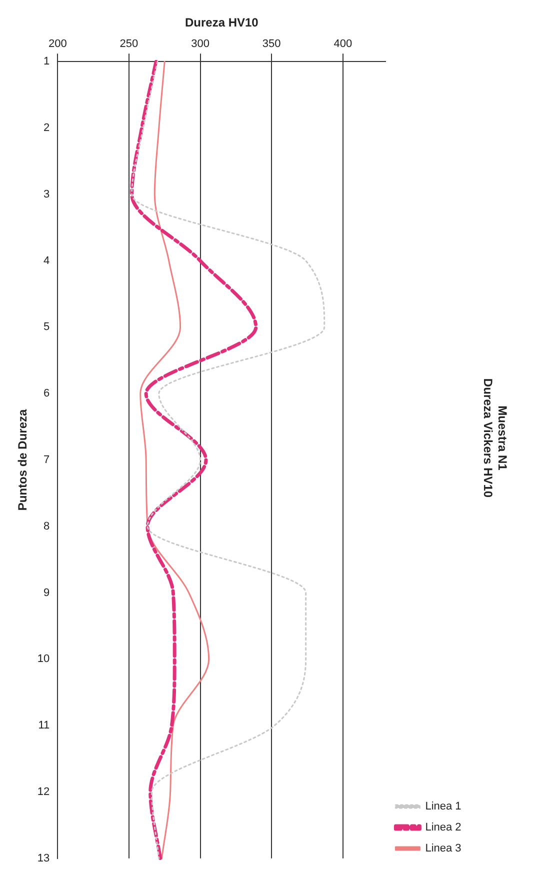 The image size is (533, 878). What do you see at coordinates (47, 592) in the screenshot?
I see `y-tick-label: 9` at bounding box center [47, 592].